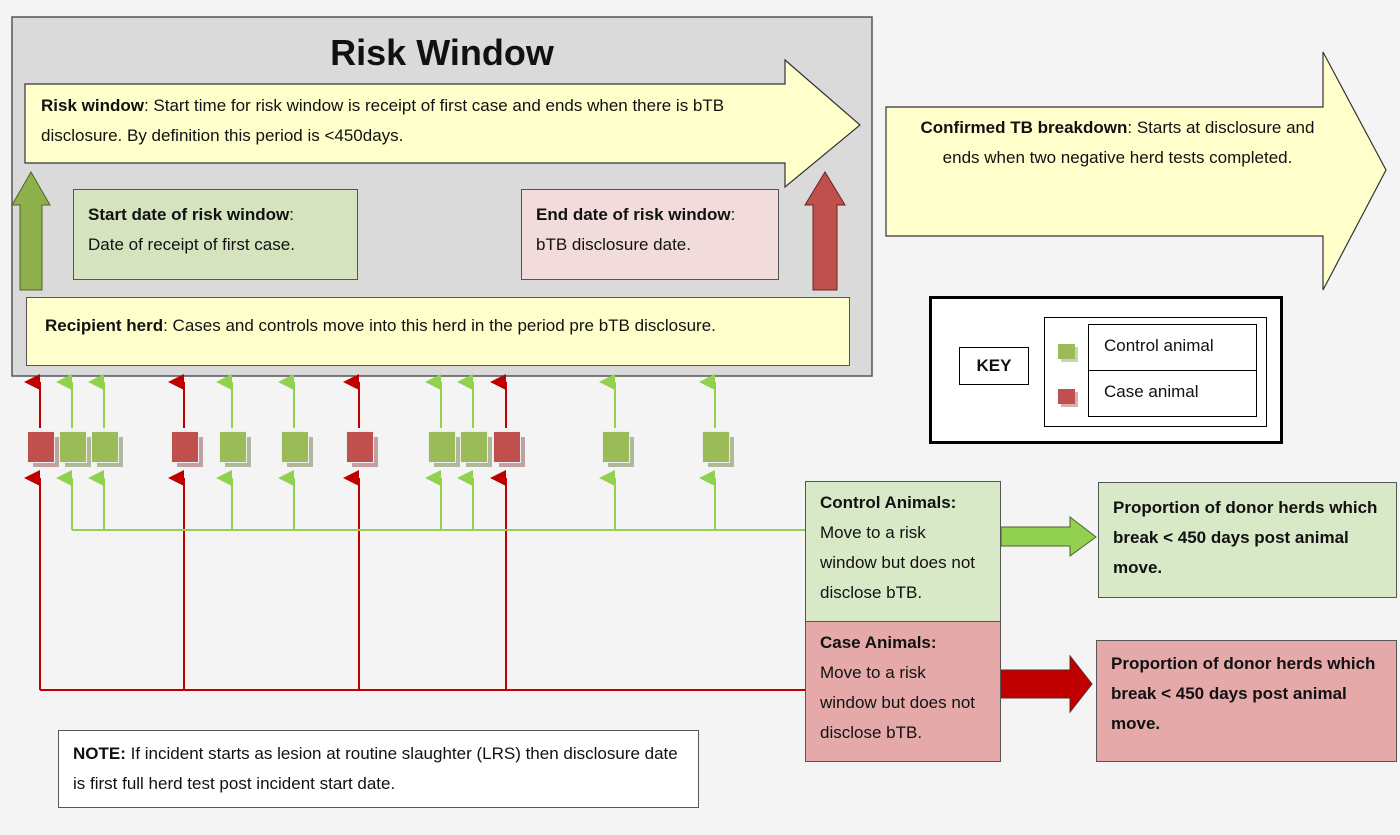 The image size is (1400, 835). Describe the element at coordinates (825, 231) in the screenshot. I see `end-up-arrow` at that location.